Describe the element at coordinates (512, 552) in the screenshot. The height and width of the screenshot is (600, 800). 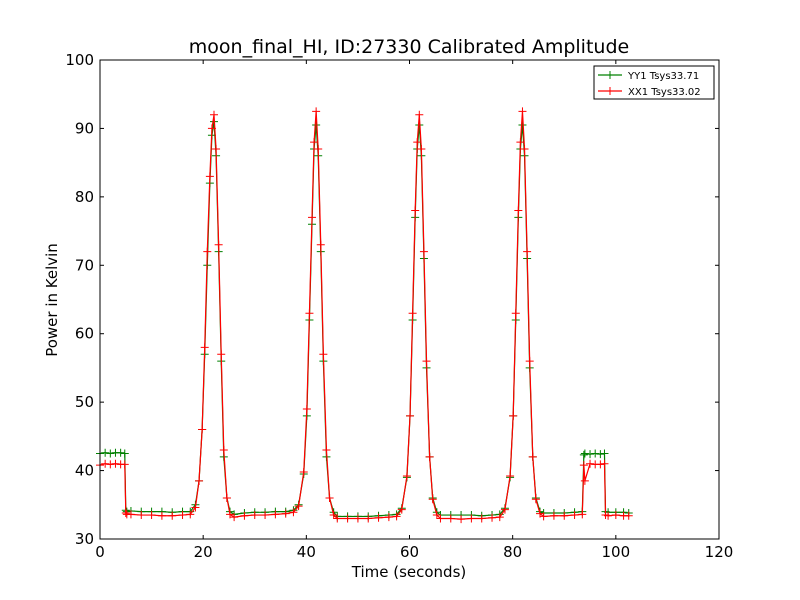
I see `x-tick-label: 80` at that location.